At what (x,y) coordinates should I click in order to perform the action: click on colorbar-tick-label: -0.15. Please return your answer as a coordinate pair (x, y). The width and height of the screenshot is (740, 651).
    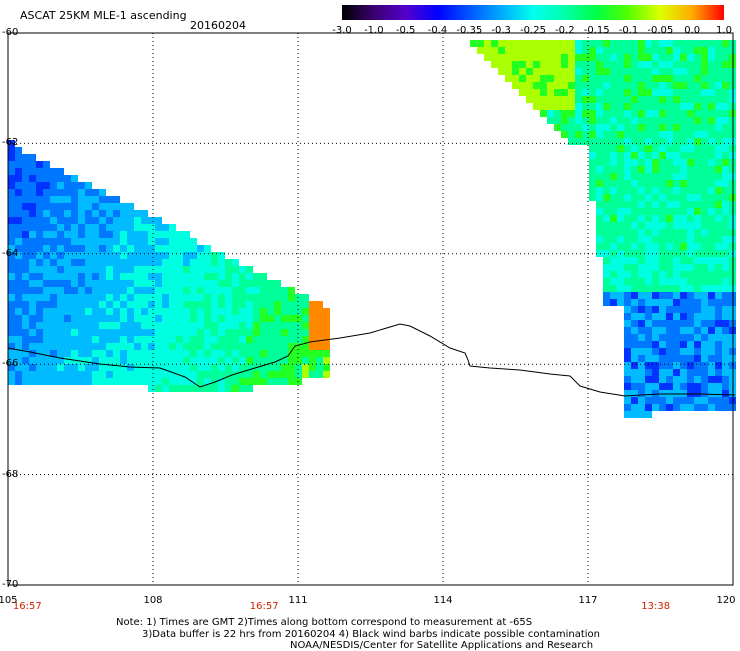
    Looking at the image, I should click on (596, 30).